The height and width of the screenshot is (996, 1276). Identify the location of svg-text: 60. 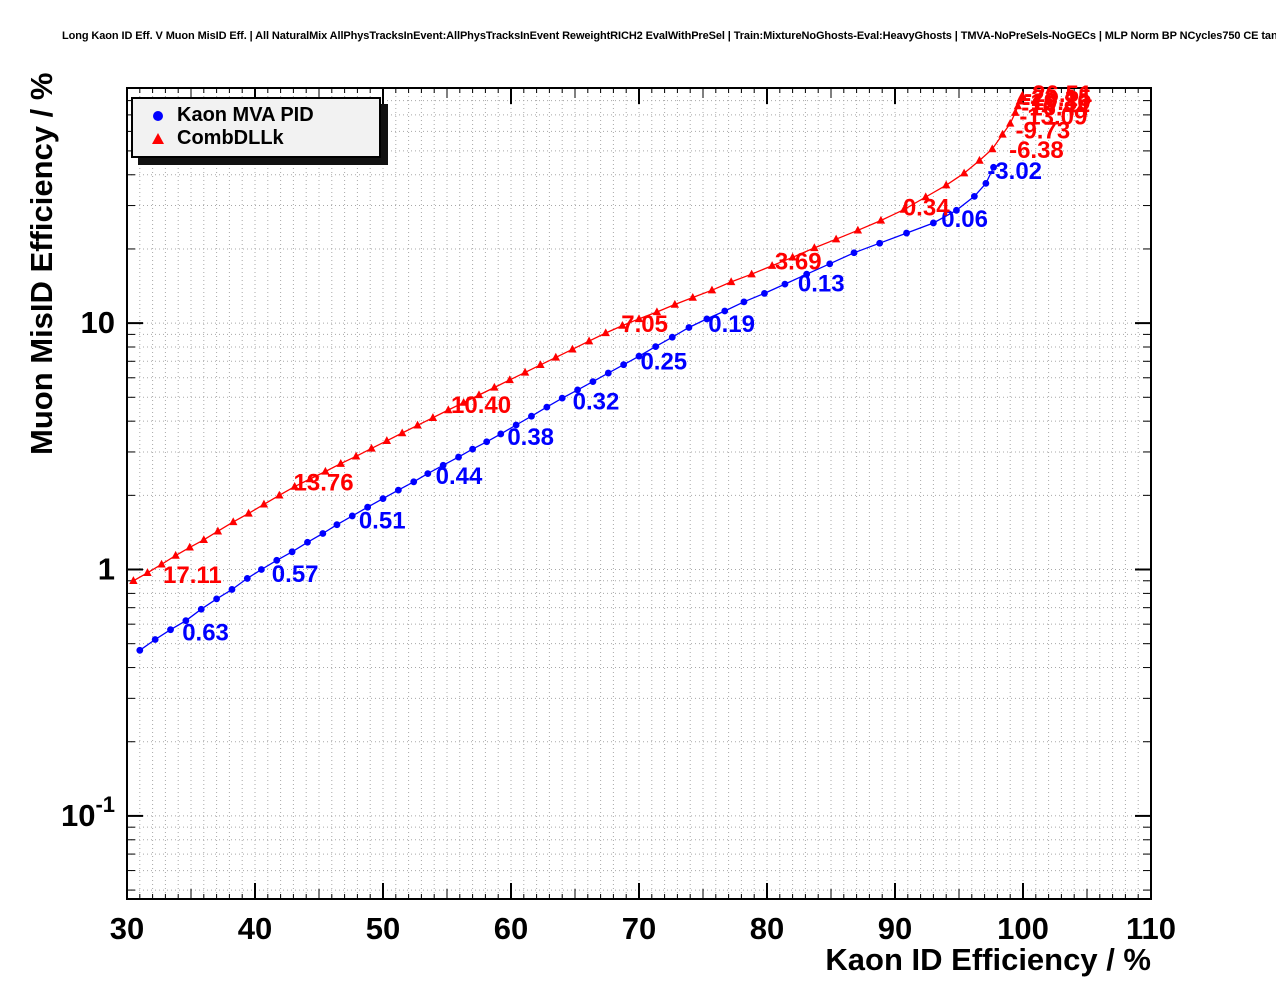
(511, 928).